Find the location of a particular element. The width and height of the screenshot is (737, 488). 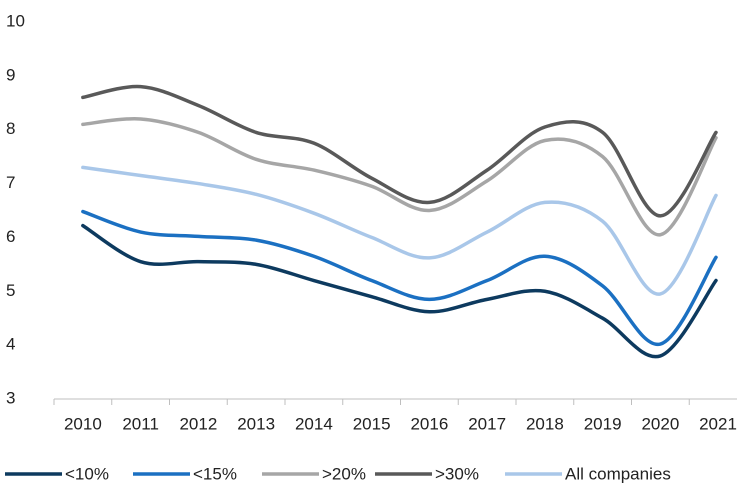

y-tick-label: 6 is located at coordinates (10, 236).